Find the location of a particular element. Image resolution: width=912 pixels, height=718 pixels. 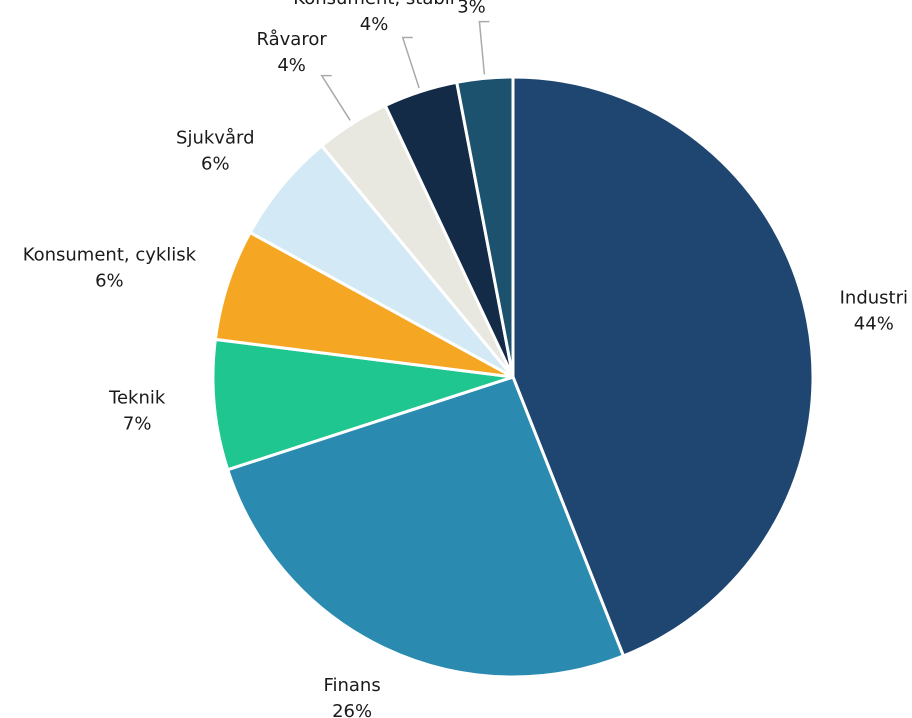

slice-value-label: 26% is located at coordinates (352, 709).